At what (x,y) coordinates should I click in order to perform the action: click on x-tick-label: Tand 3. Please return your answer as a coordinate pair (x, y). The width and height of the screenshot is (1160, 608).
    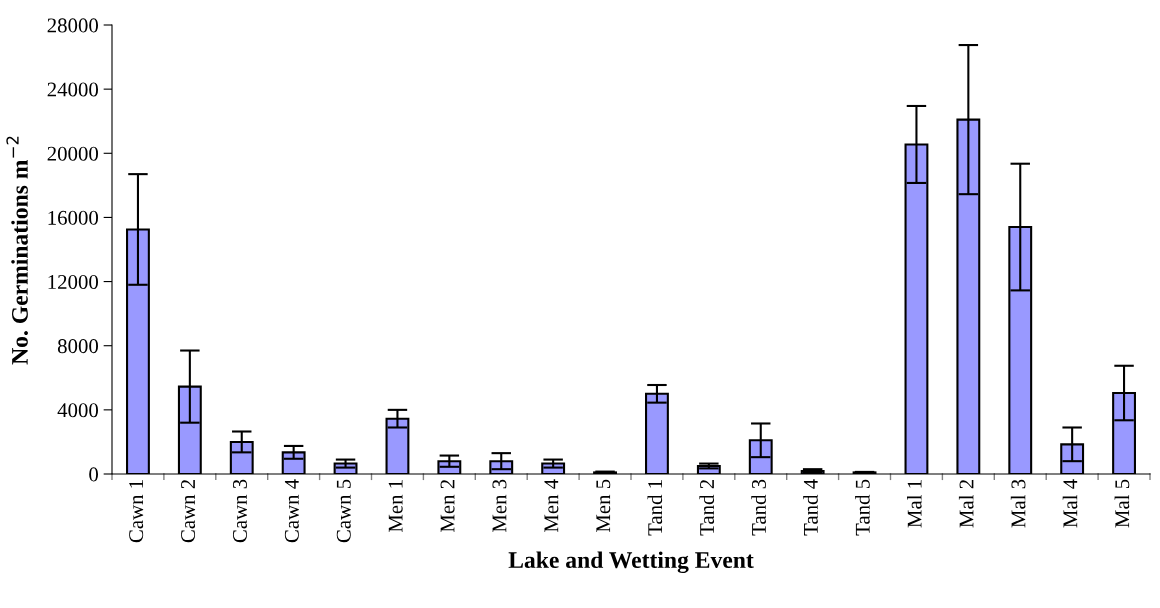
    Looking at the image, I should click on (758, 507).